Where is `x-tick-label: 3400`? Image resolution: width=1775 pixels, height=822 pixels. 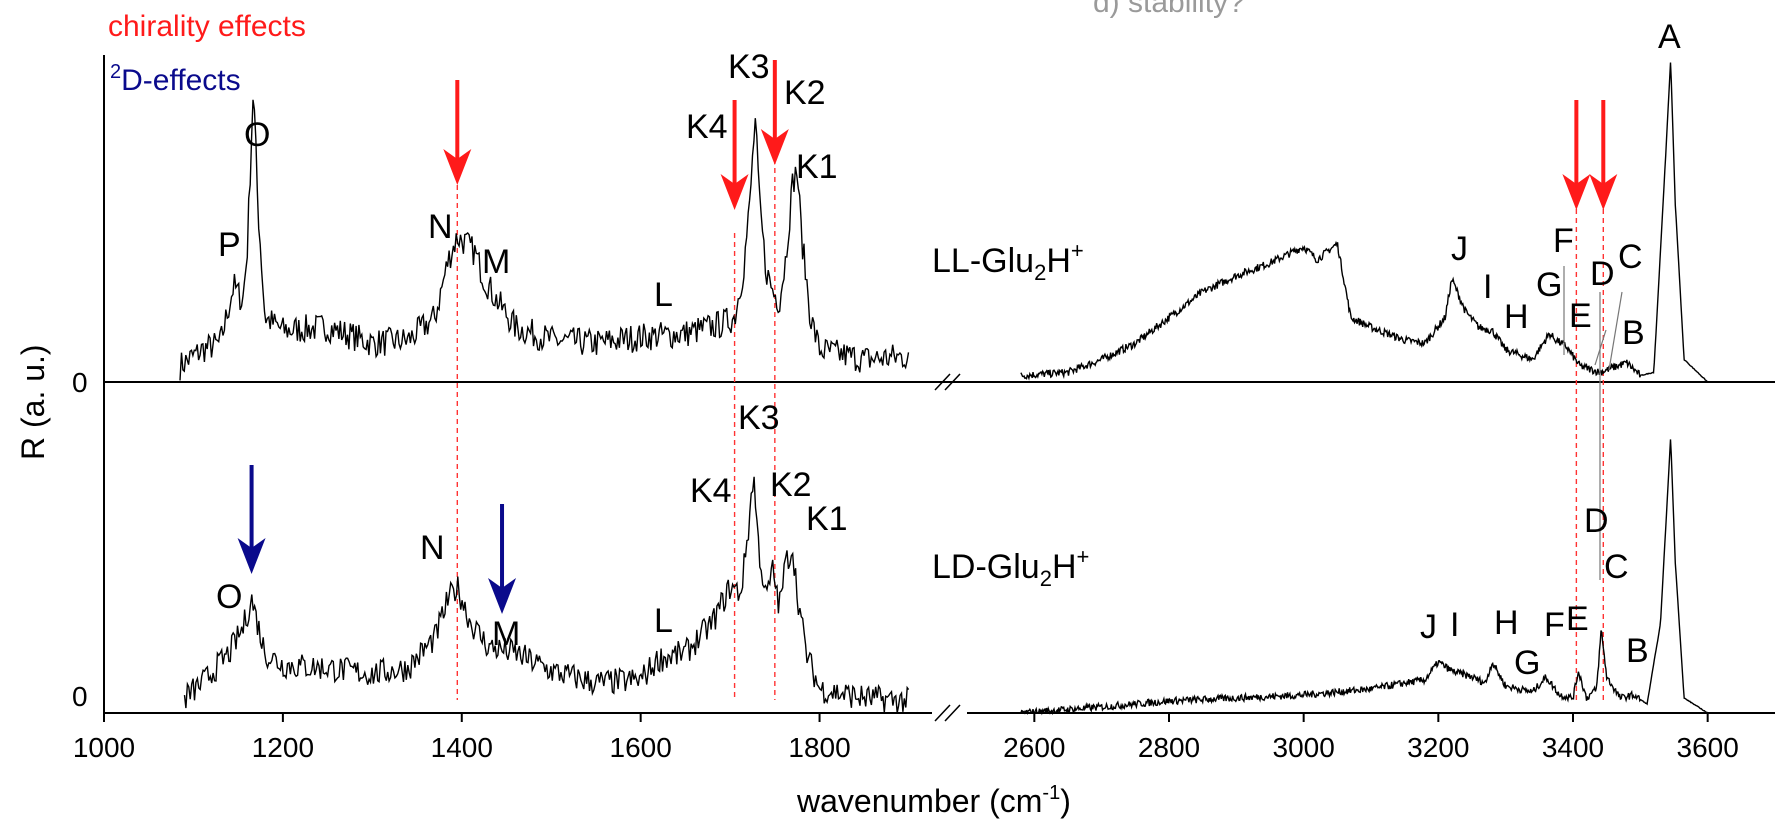
x-tick-label: 3400 is located at coordinates (1573, 747).